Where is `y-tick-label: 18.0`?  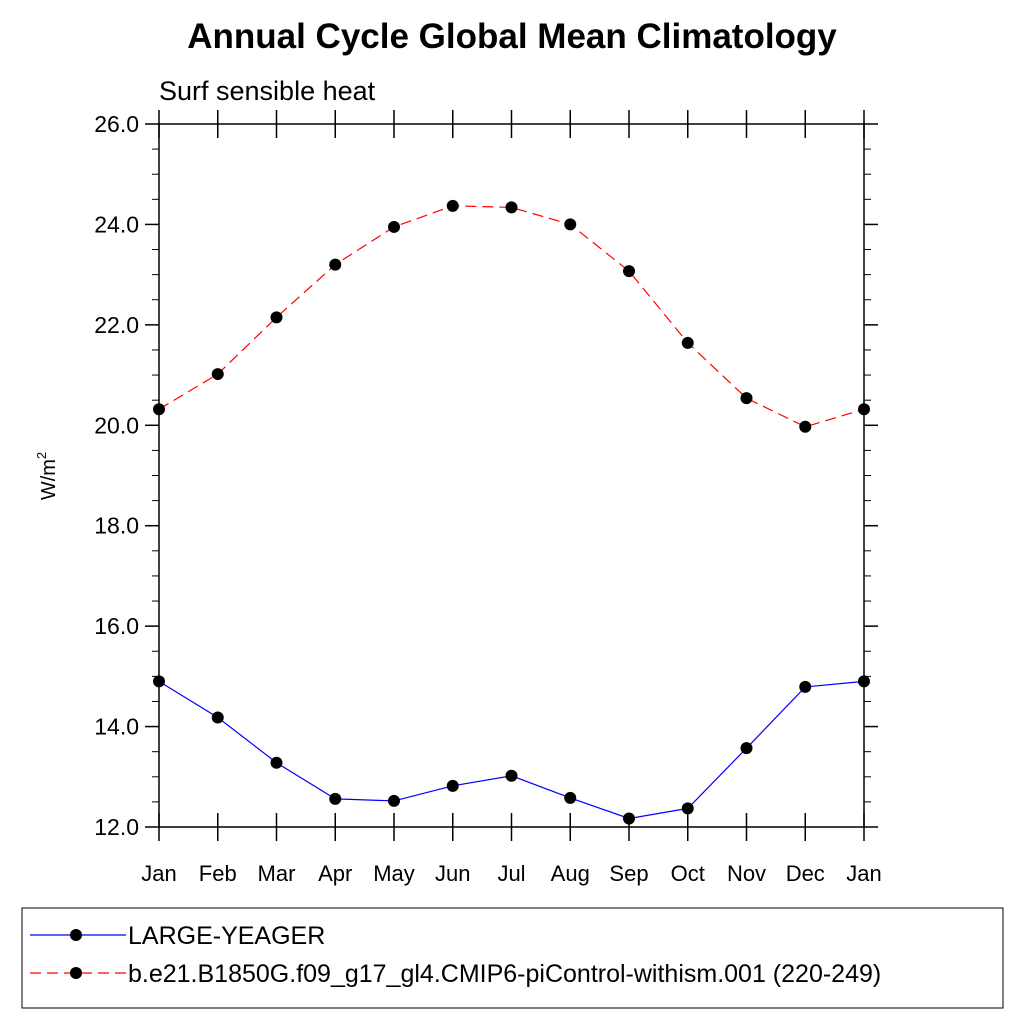 y-tick-label: 18.0 is located at coordinates (116, 526).